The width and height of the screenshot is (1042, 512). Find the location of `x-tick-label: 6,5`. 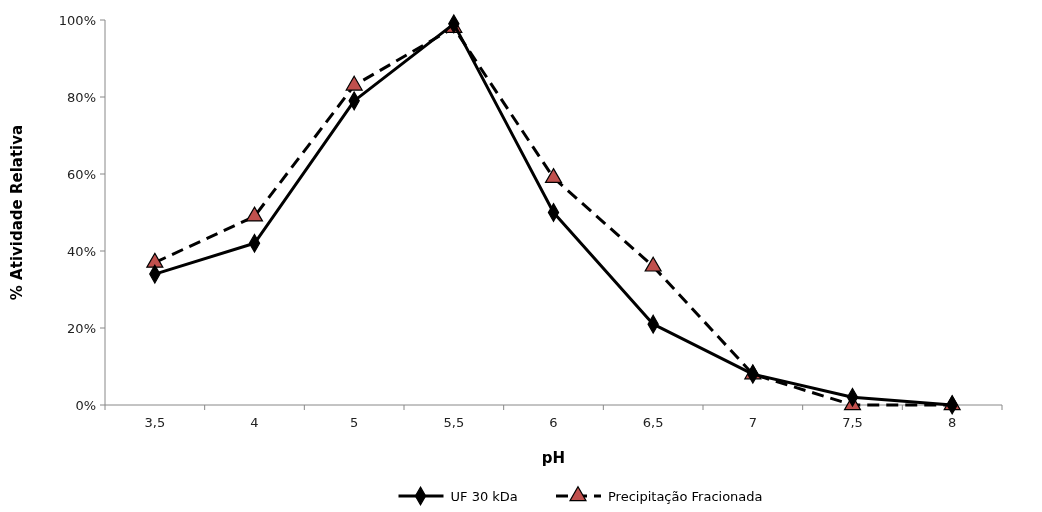

x-tick-label: 6,5 is located at coordinates (653, 422).